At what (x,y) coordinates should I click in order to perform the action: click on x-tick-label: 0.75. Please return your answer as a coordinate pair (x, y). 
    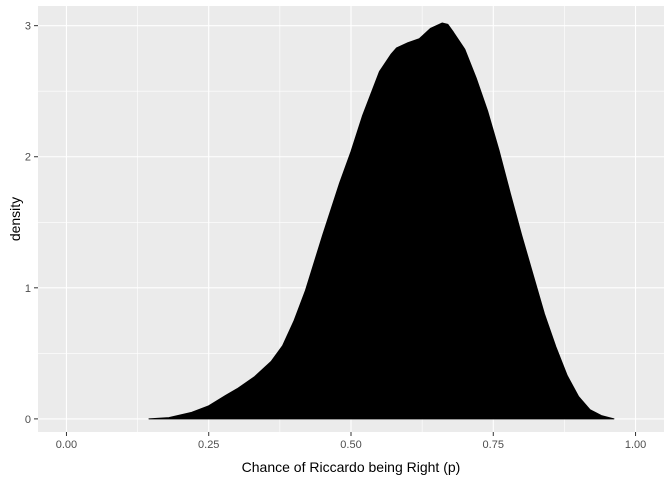
    Looking at the image, I should click on (493, 445).